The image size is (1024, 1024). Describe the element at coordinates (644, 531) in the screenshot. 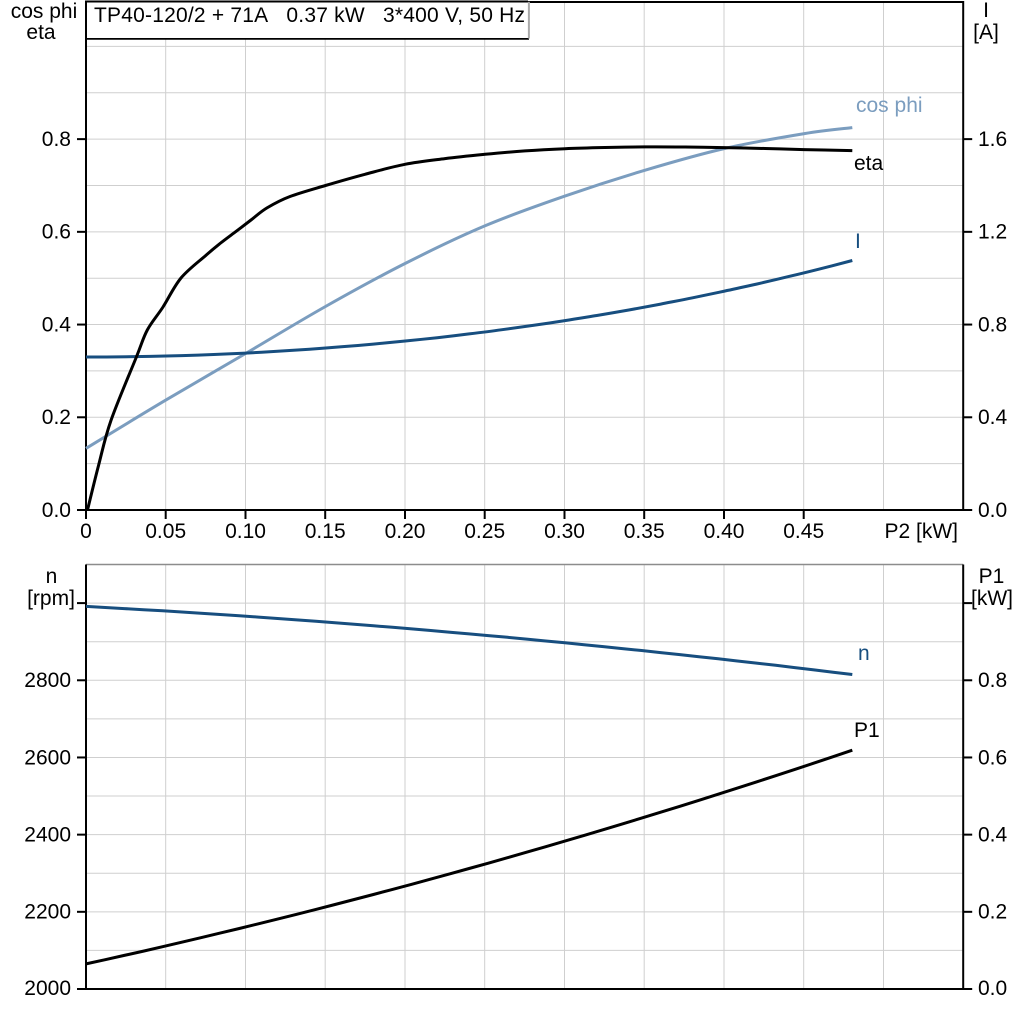

I see `svg-text: 0.35` at that location.